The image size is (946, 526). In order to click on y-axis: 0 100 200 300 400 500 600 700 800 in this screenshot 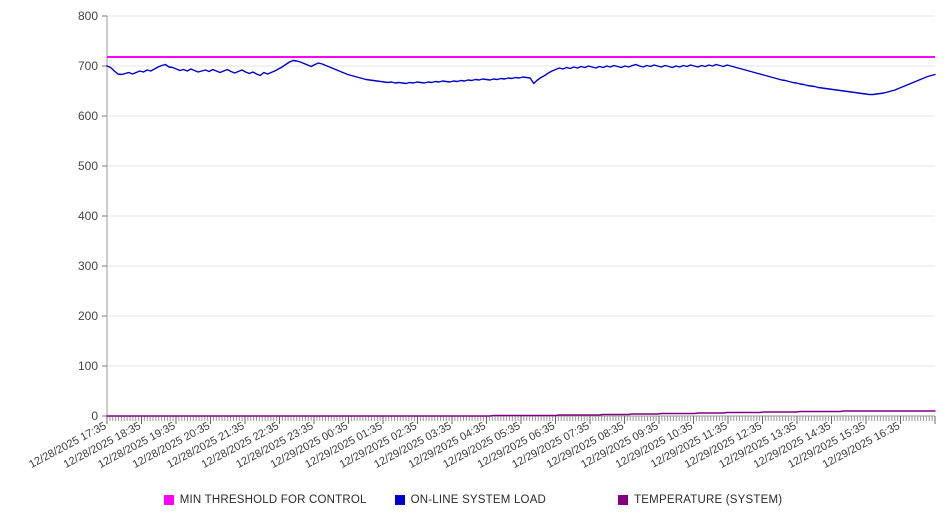, I will do `click(93, 216)`.